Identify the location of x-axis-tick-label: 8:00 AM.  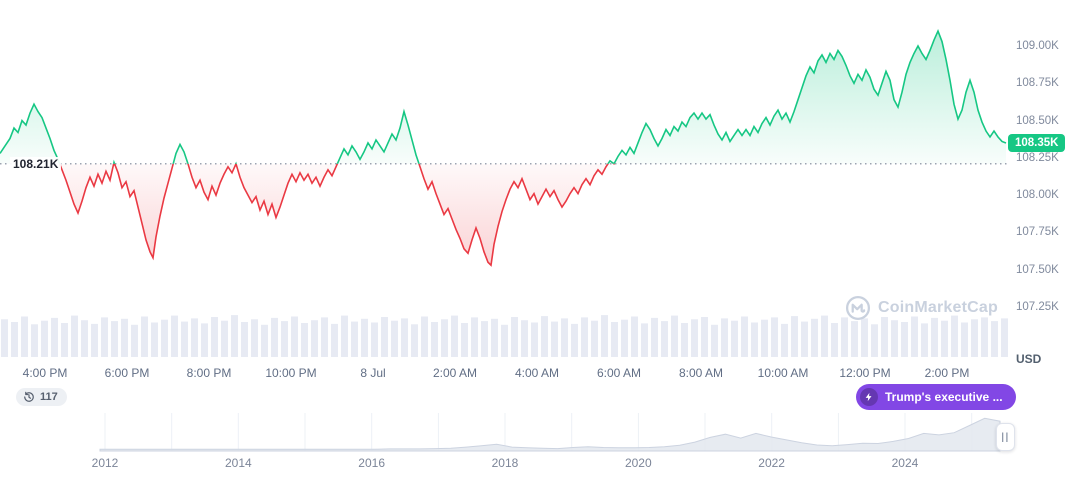
(701, 373).